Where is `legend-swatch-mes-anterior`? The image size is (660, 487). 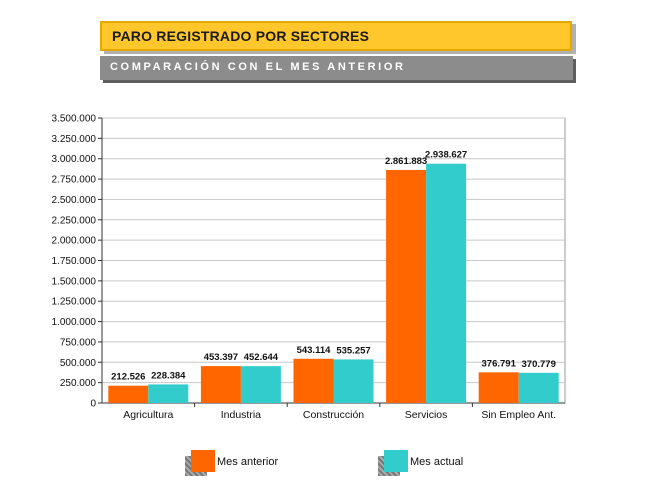 legend-swatch-mes-anterior is located at coordinates (203, 461).